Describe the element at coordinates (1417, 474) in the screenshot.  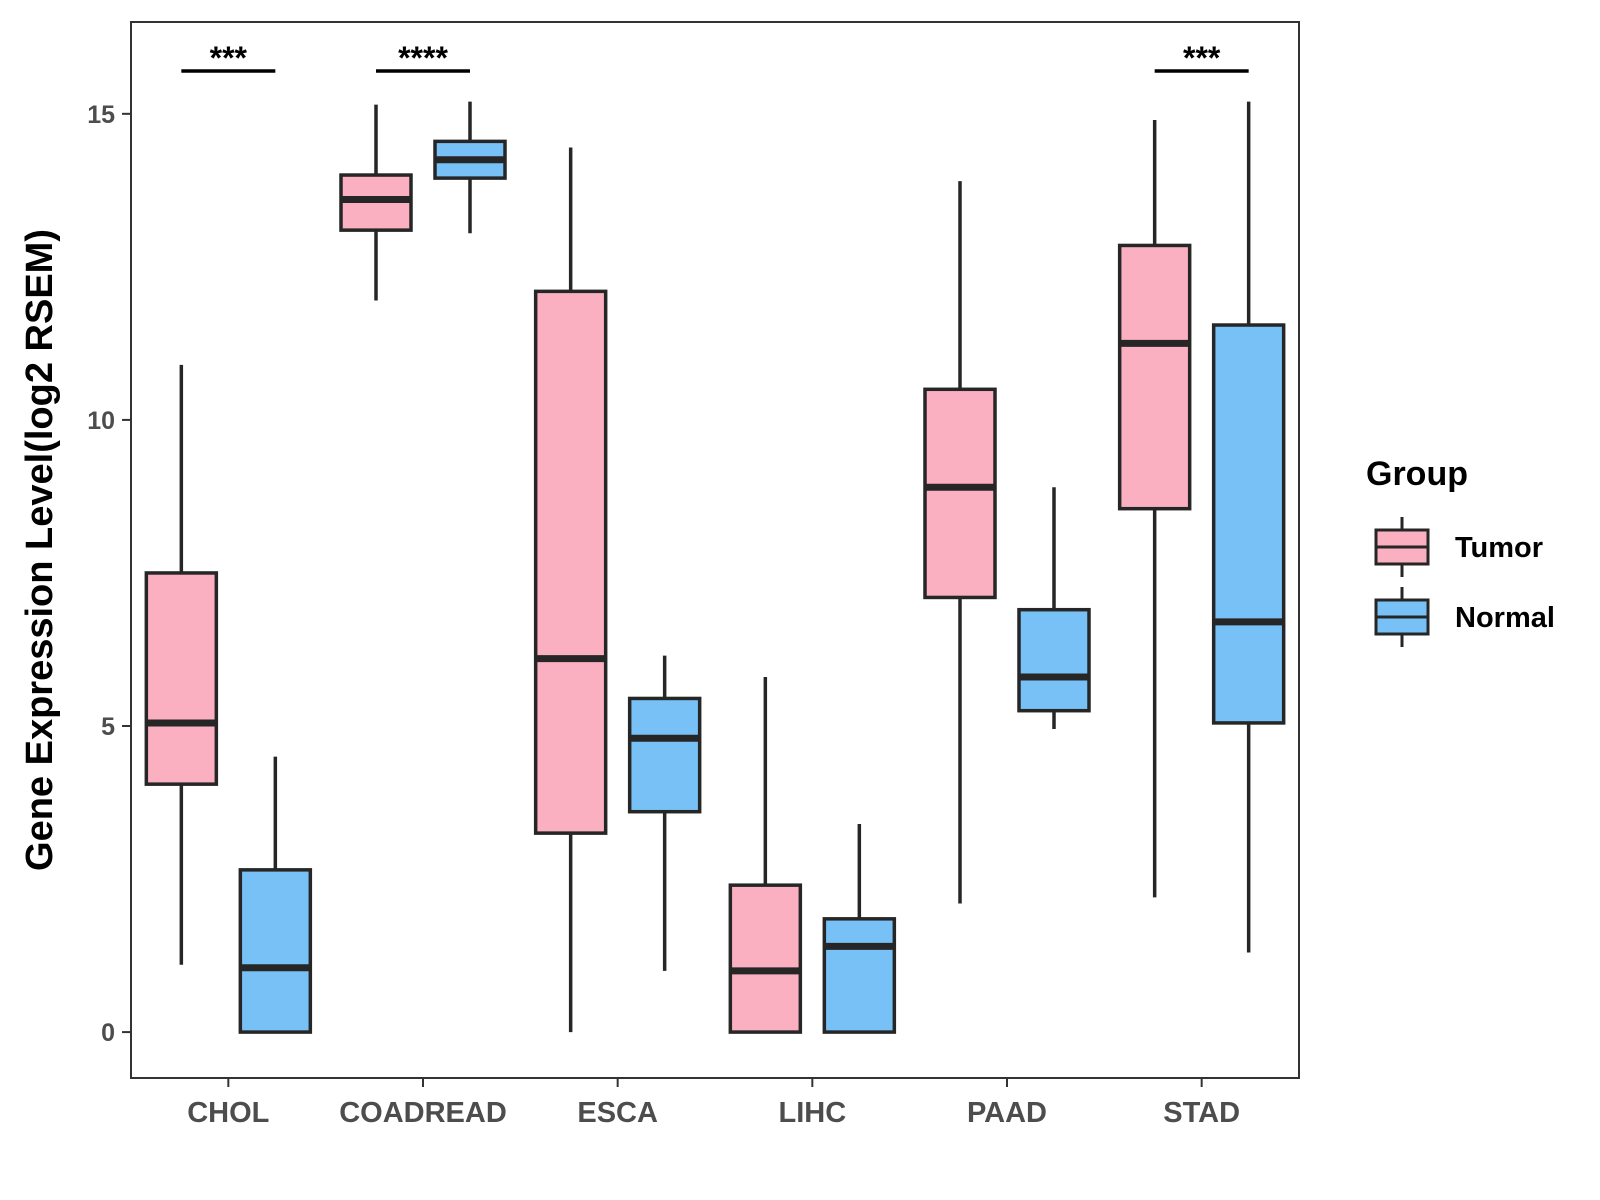
I see `legend-title: Group` at that location.